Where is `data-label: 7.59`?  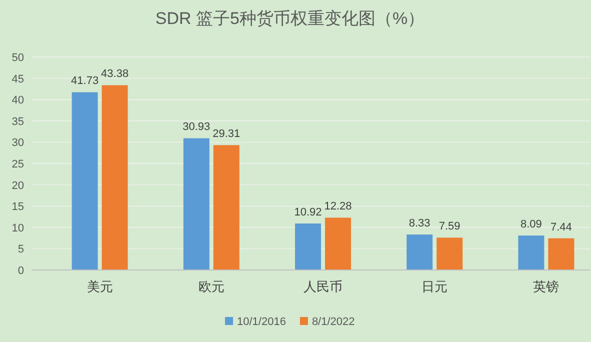
data-label: 7.59 is located at coordinates (449, 226).